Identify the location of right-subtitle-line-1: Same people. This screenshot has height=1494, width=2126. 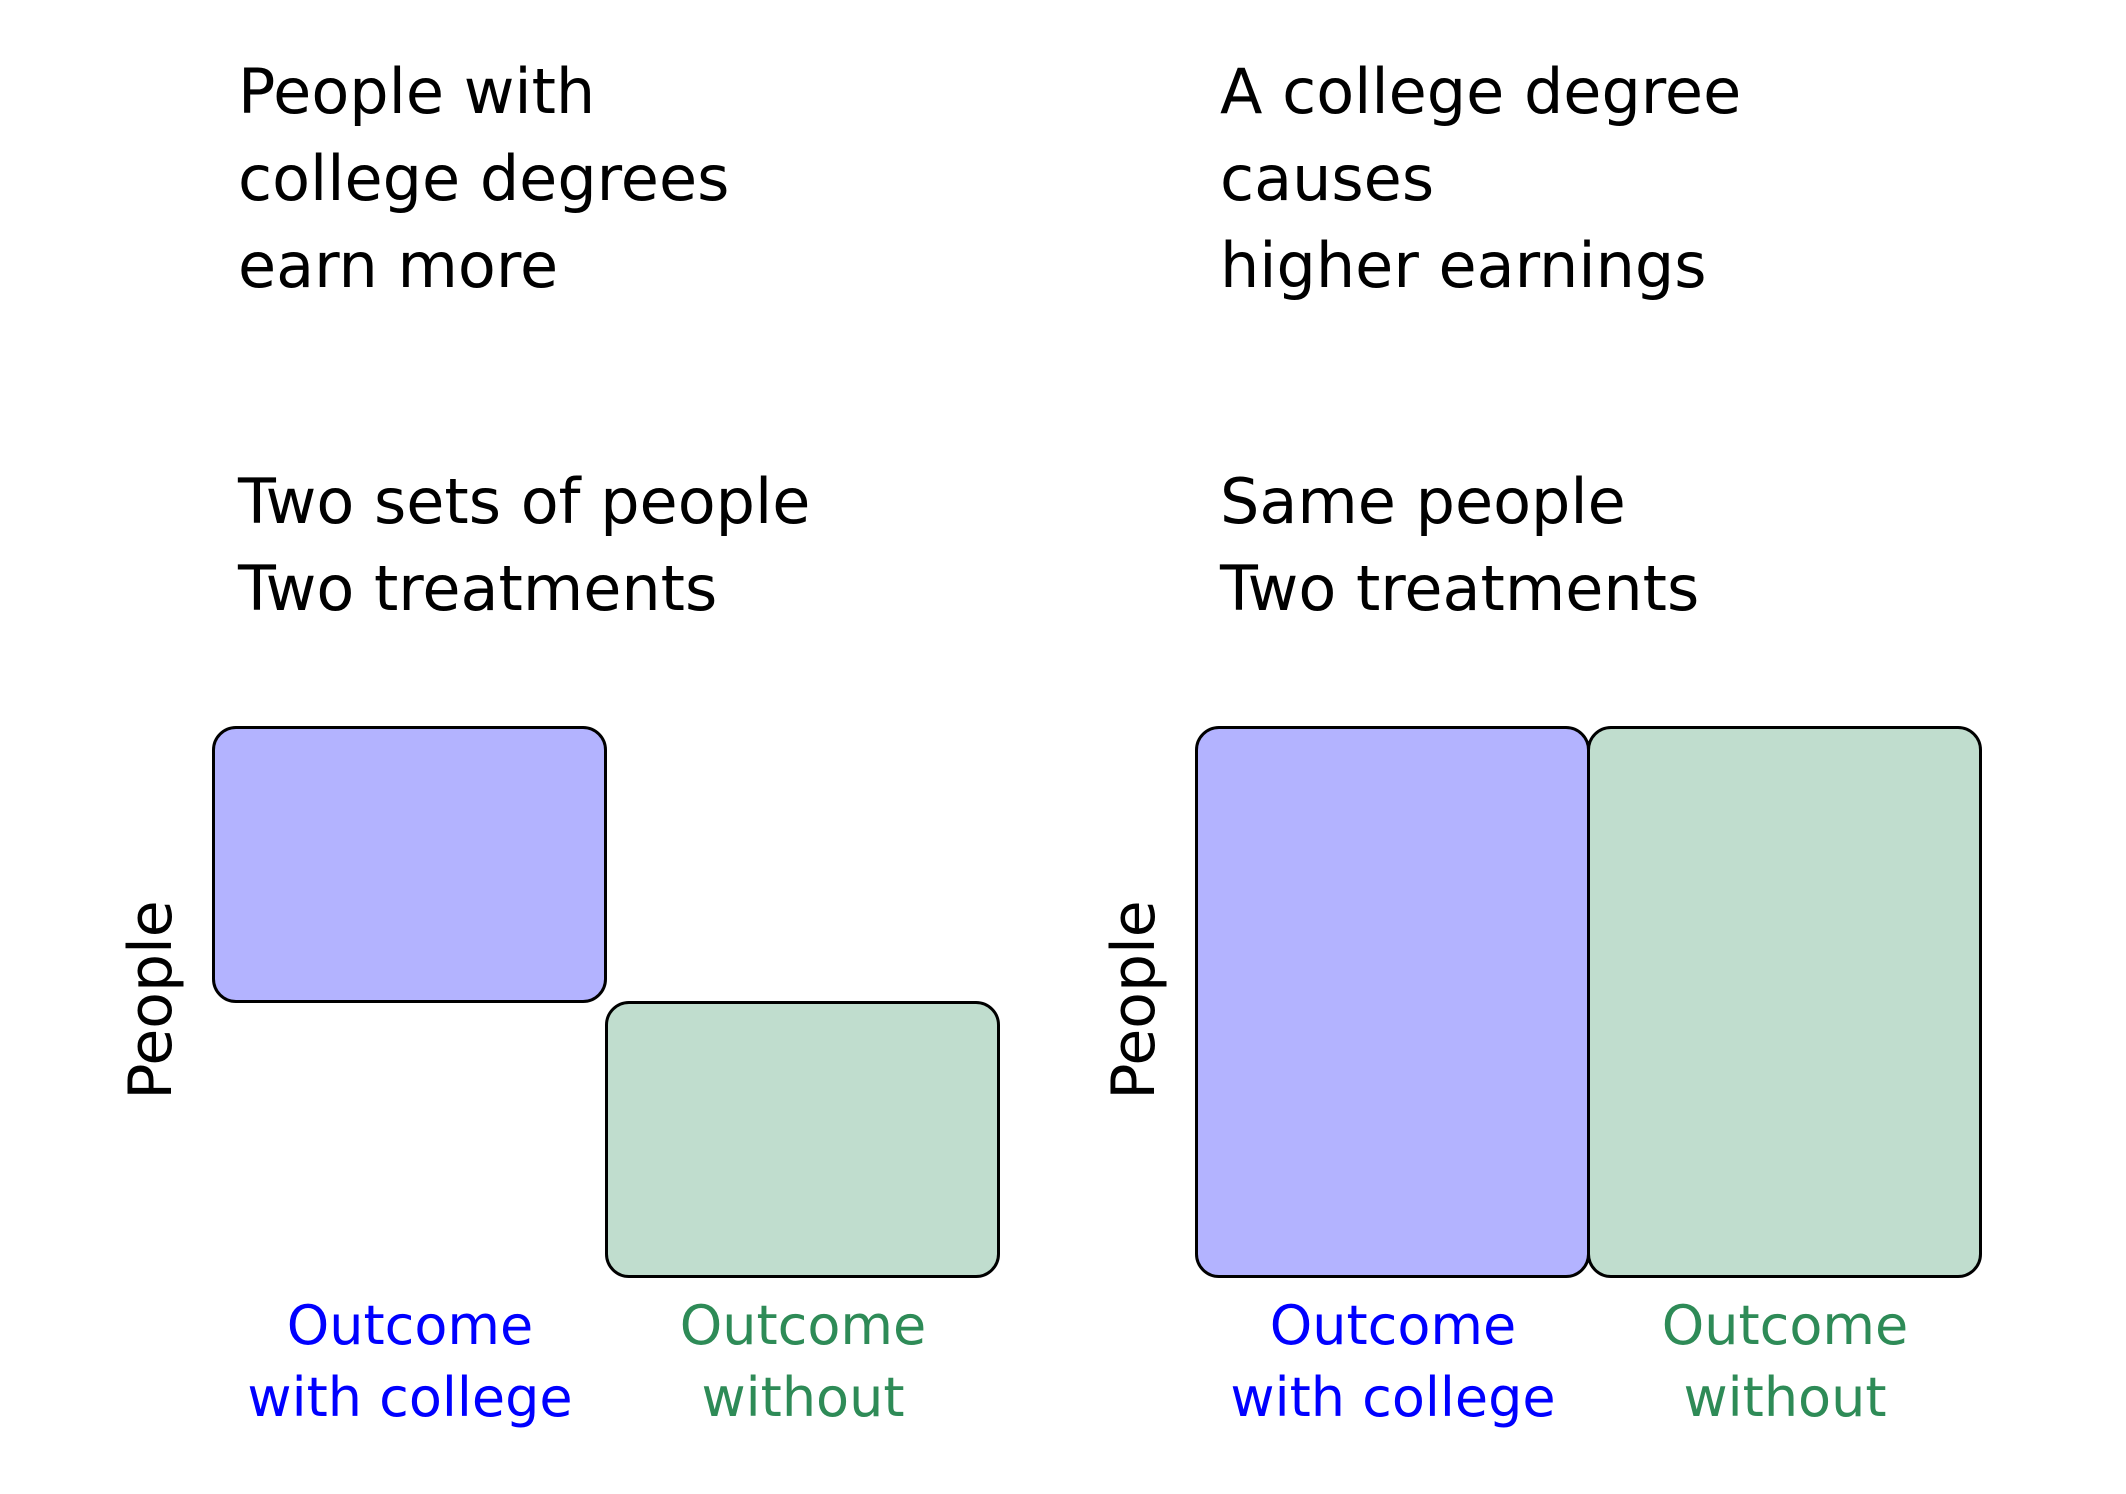
(1423, 501).